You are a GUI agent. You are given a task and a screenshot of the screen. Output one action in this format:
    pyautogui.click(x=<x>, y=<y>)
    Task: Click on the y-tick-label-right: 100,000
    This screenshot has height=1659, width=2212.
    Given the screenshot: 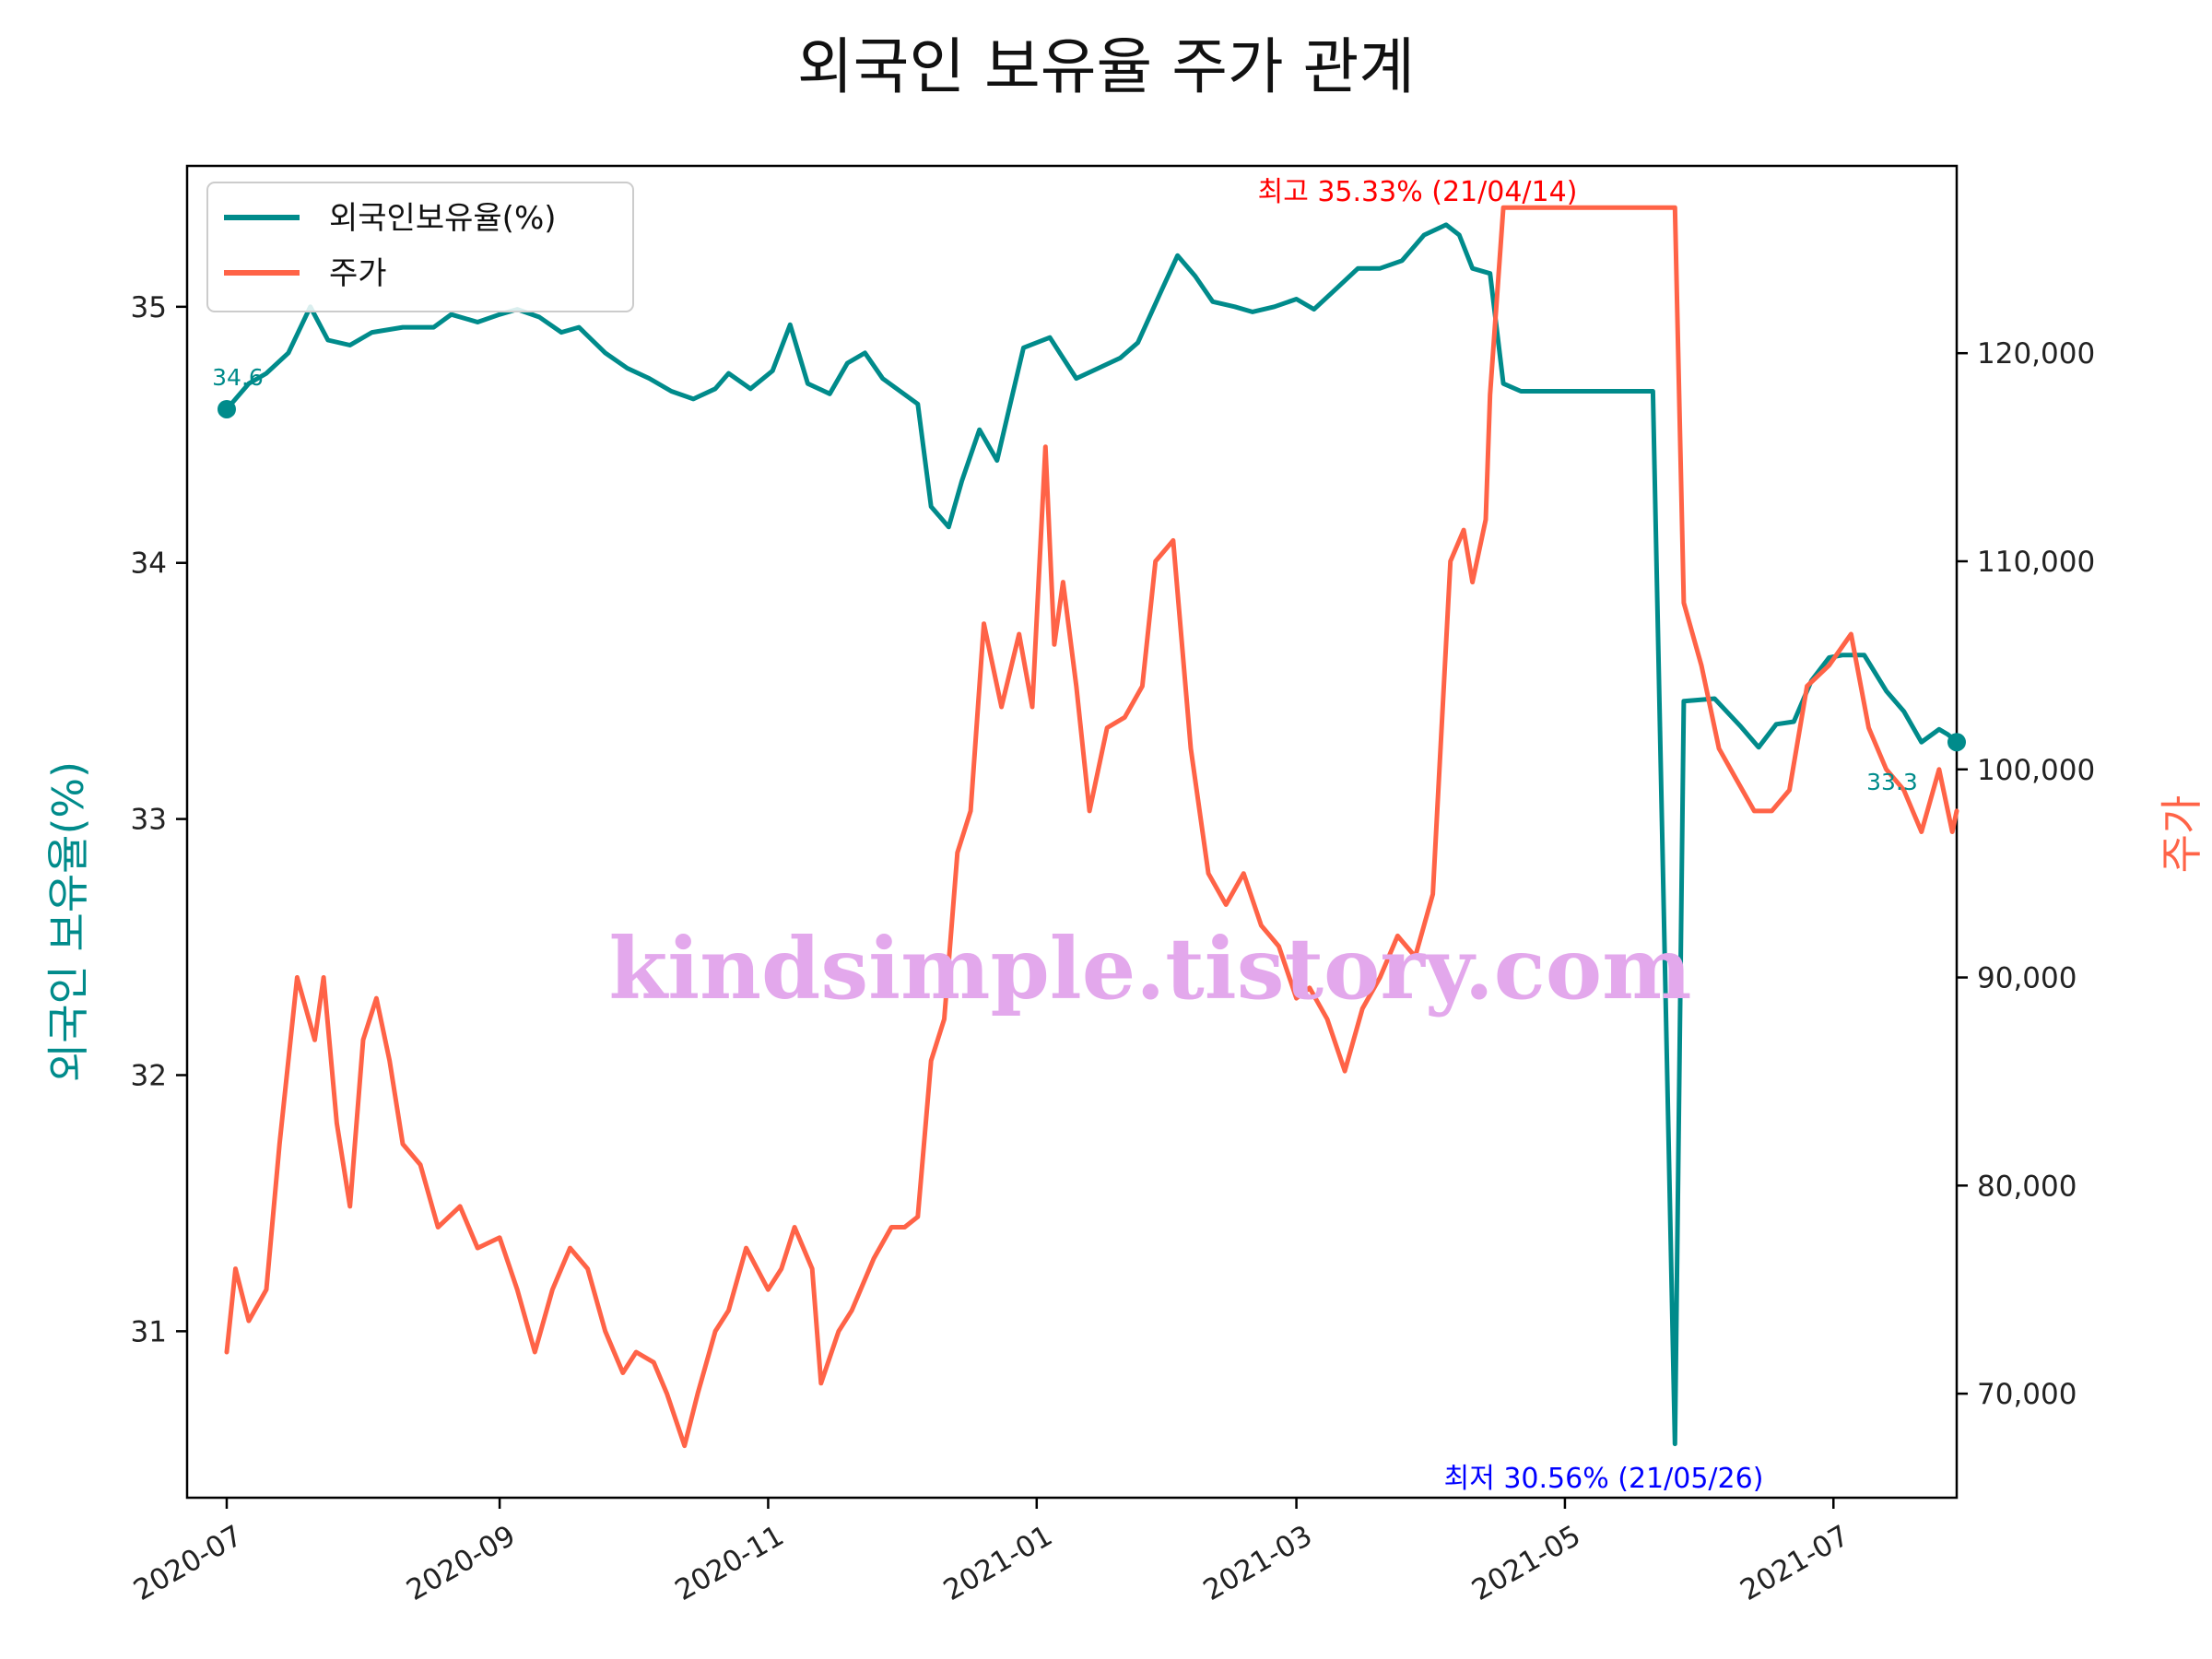 What is the action you would take?
    pyautogui.click(x=2036, y=770)
    